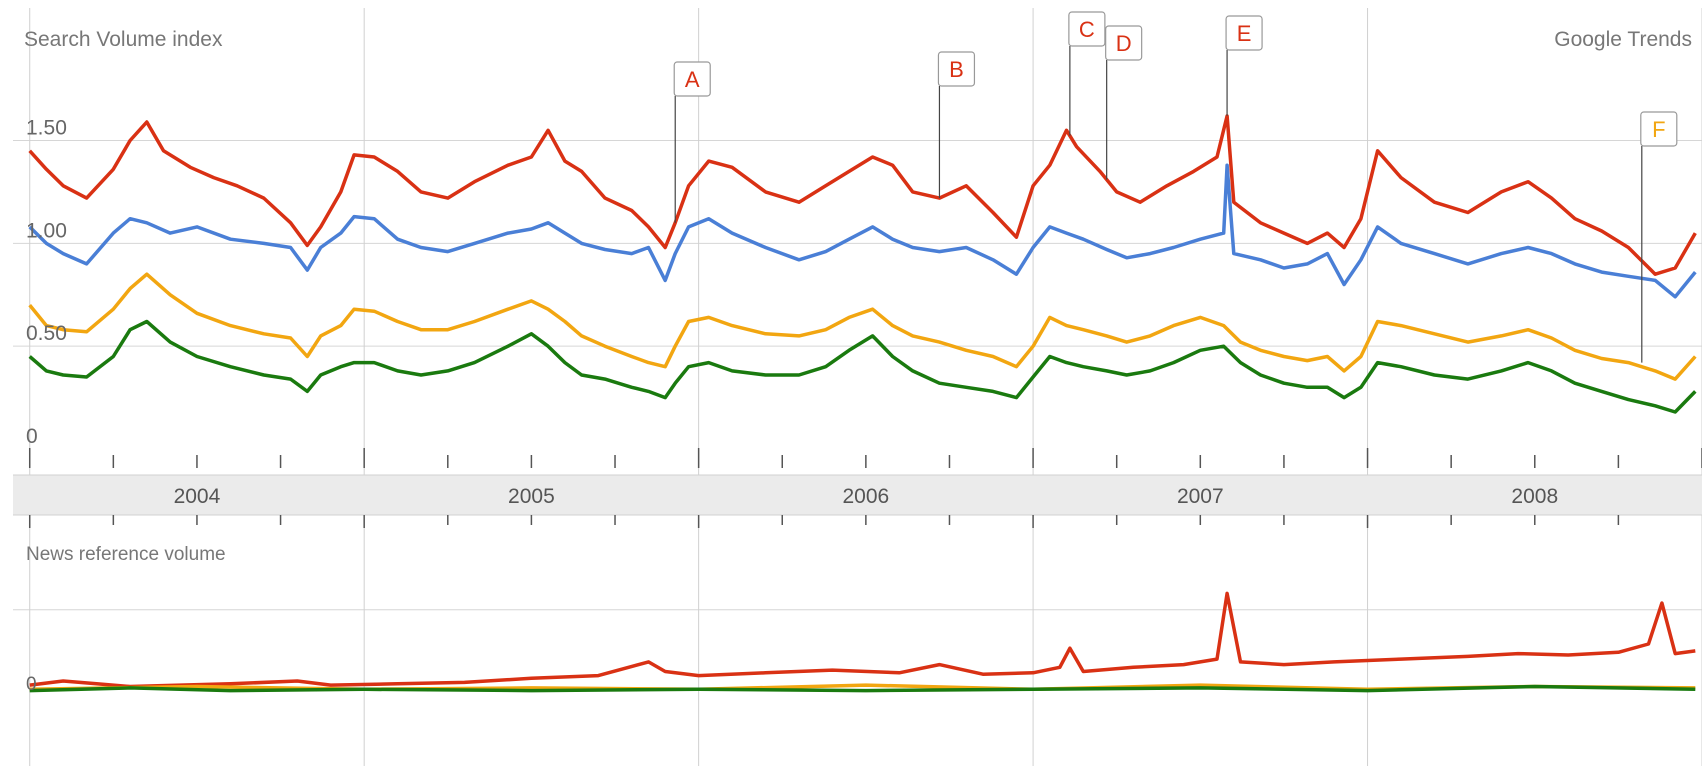 The width and height of the screenshot is (1702, 771). Describe the element at coordinates (866, 496) in the screenshot. I see `year-label: 2006` at that location.